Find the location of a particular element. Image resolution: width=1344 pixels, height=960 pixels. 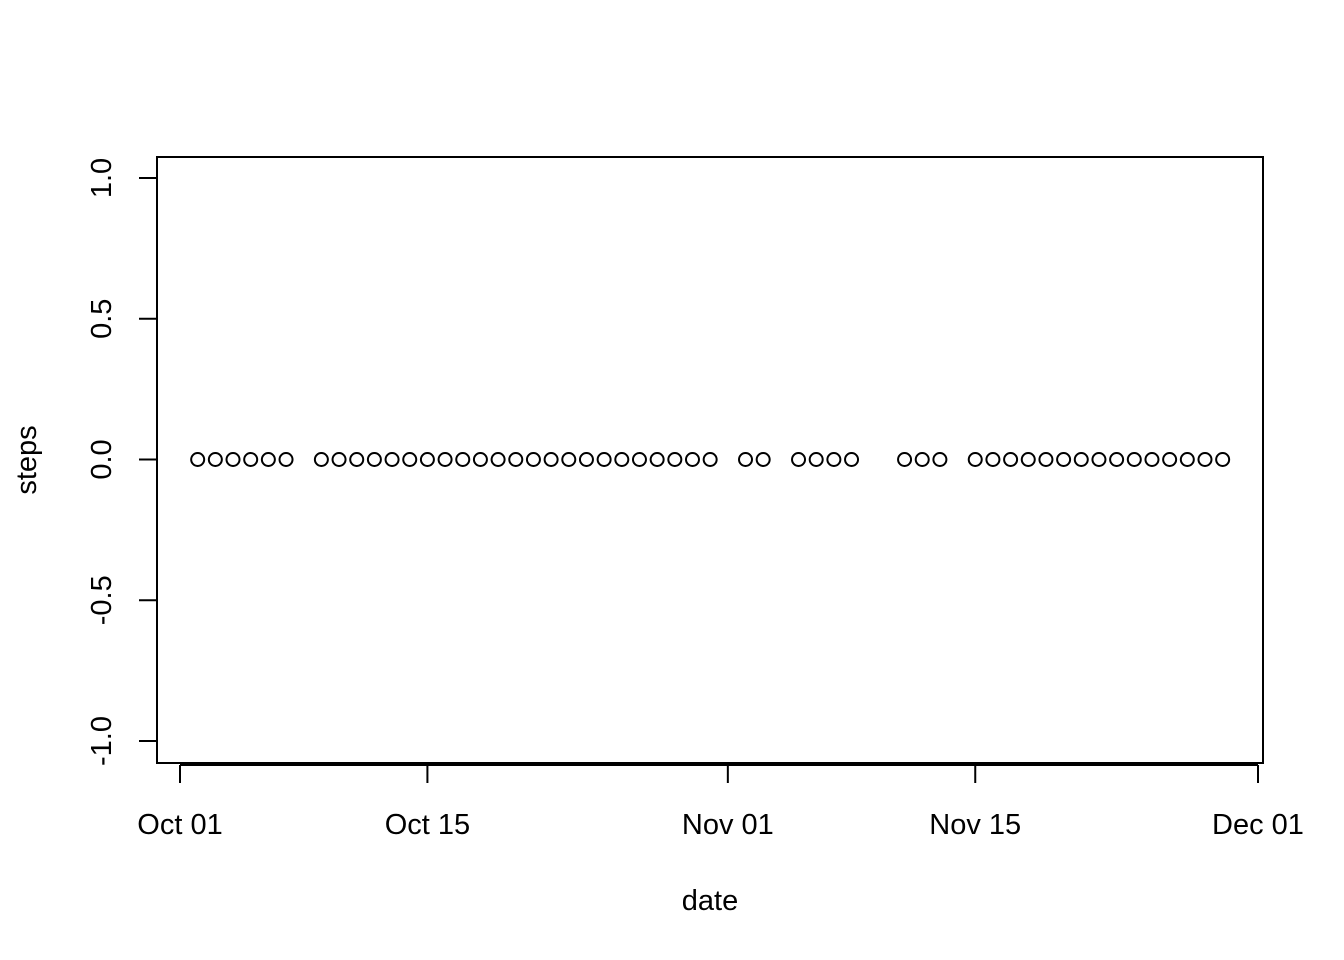

data-points is located at coordinates (710, 459).